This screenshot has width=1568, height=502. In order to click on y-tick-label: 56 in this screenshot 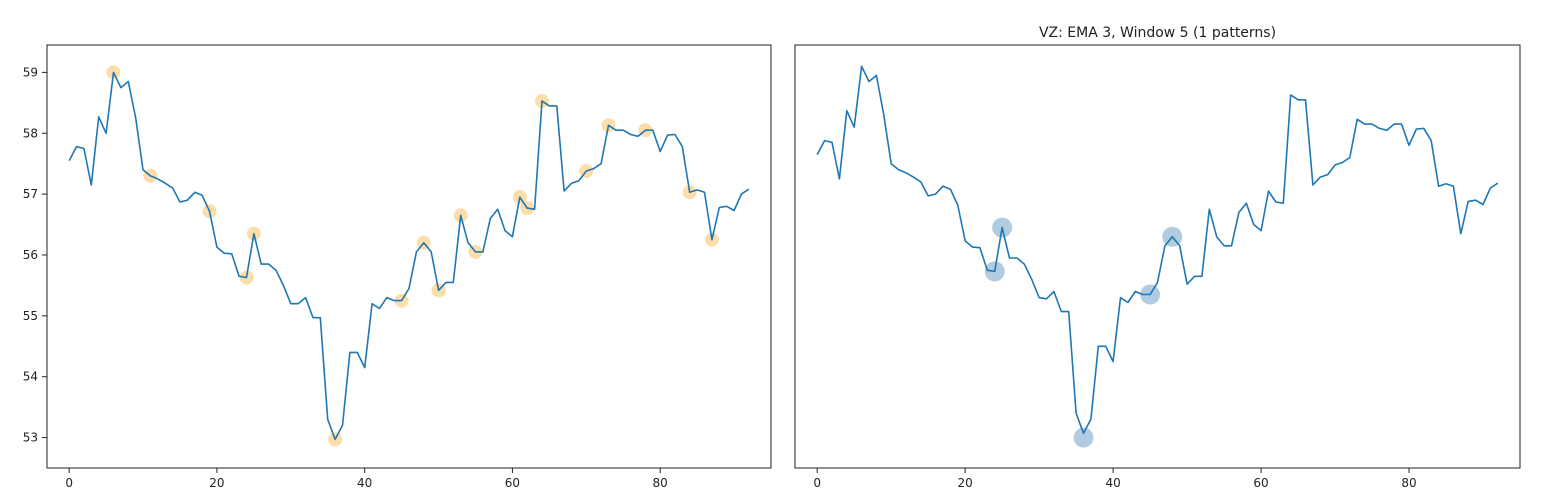, I will do `click(30, 255)`.